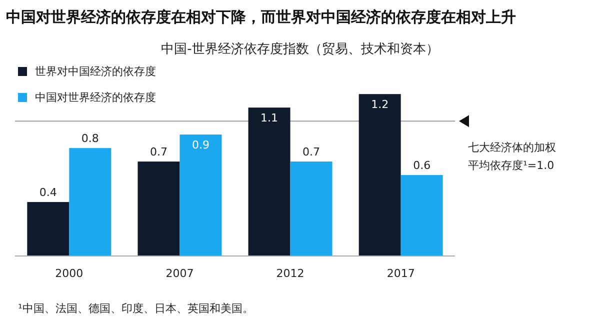 The height and width of the screenshot is (326, 610). I want to click on chart-title: 中国对世界经济的依存度在相对下降，而世界对中国经济的依存度在相对上升, so click(261, 17).